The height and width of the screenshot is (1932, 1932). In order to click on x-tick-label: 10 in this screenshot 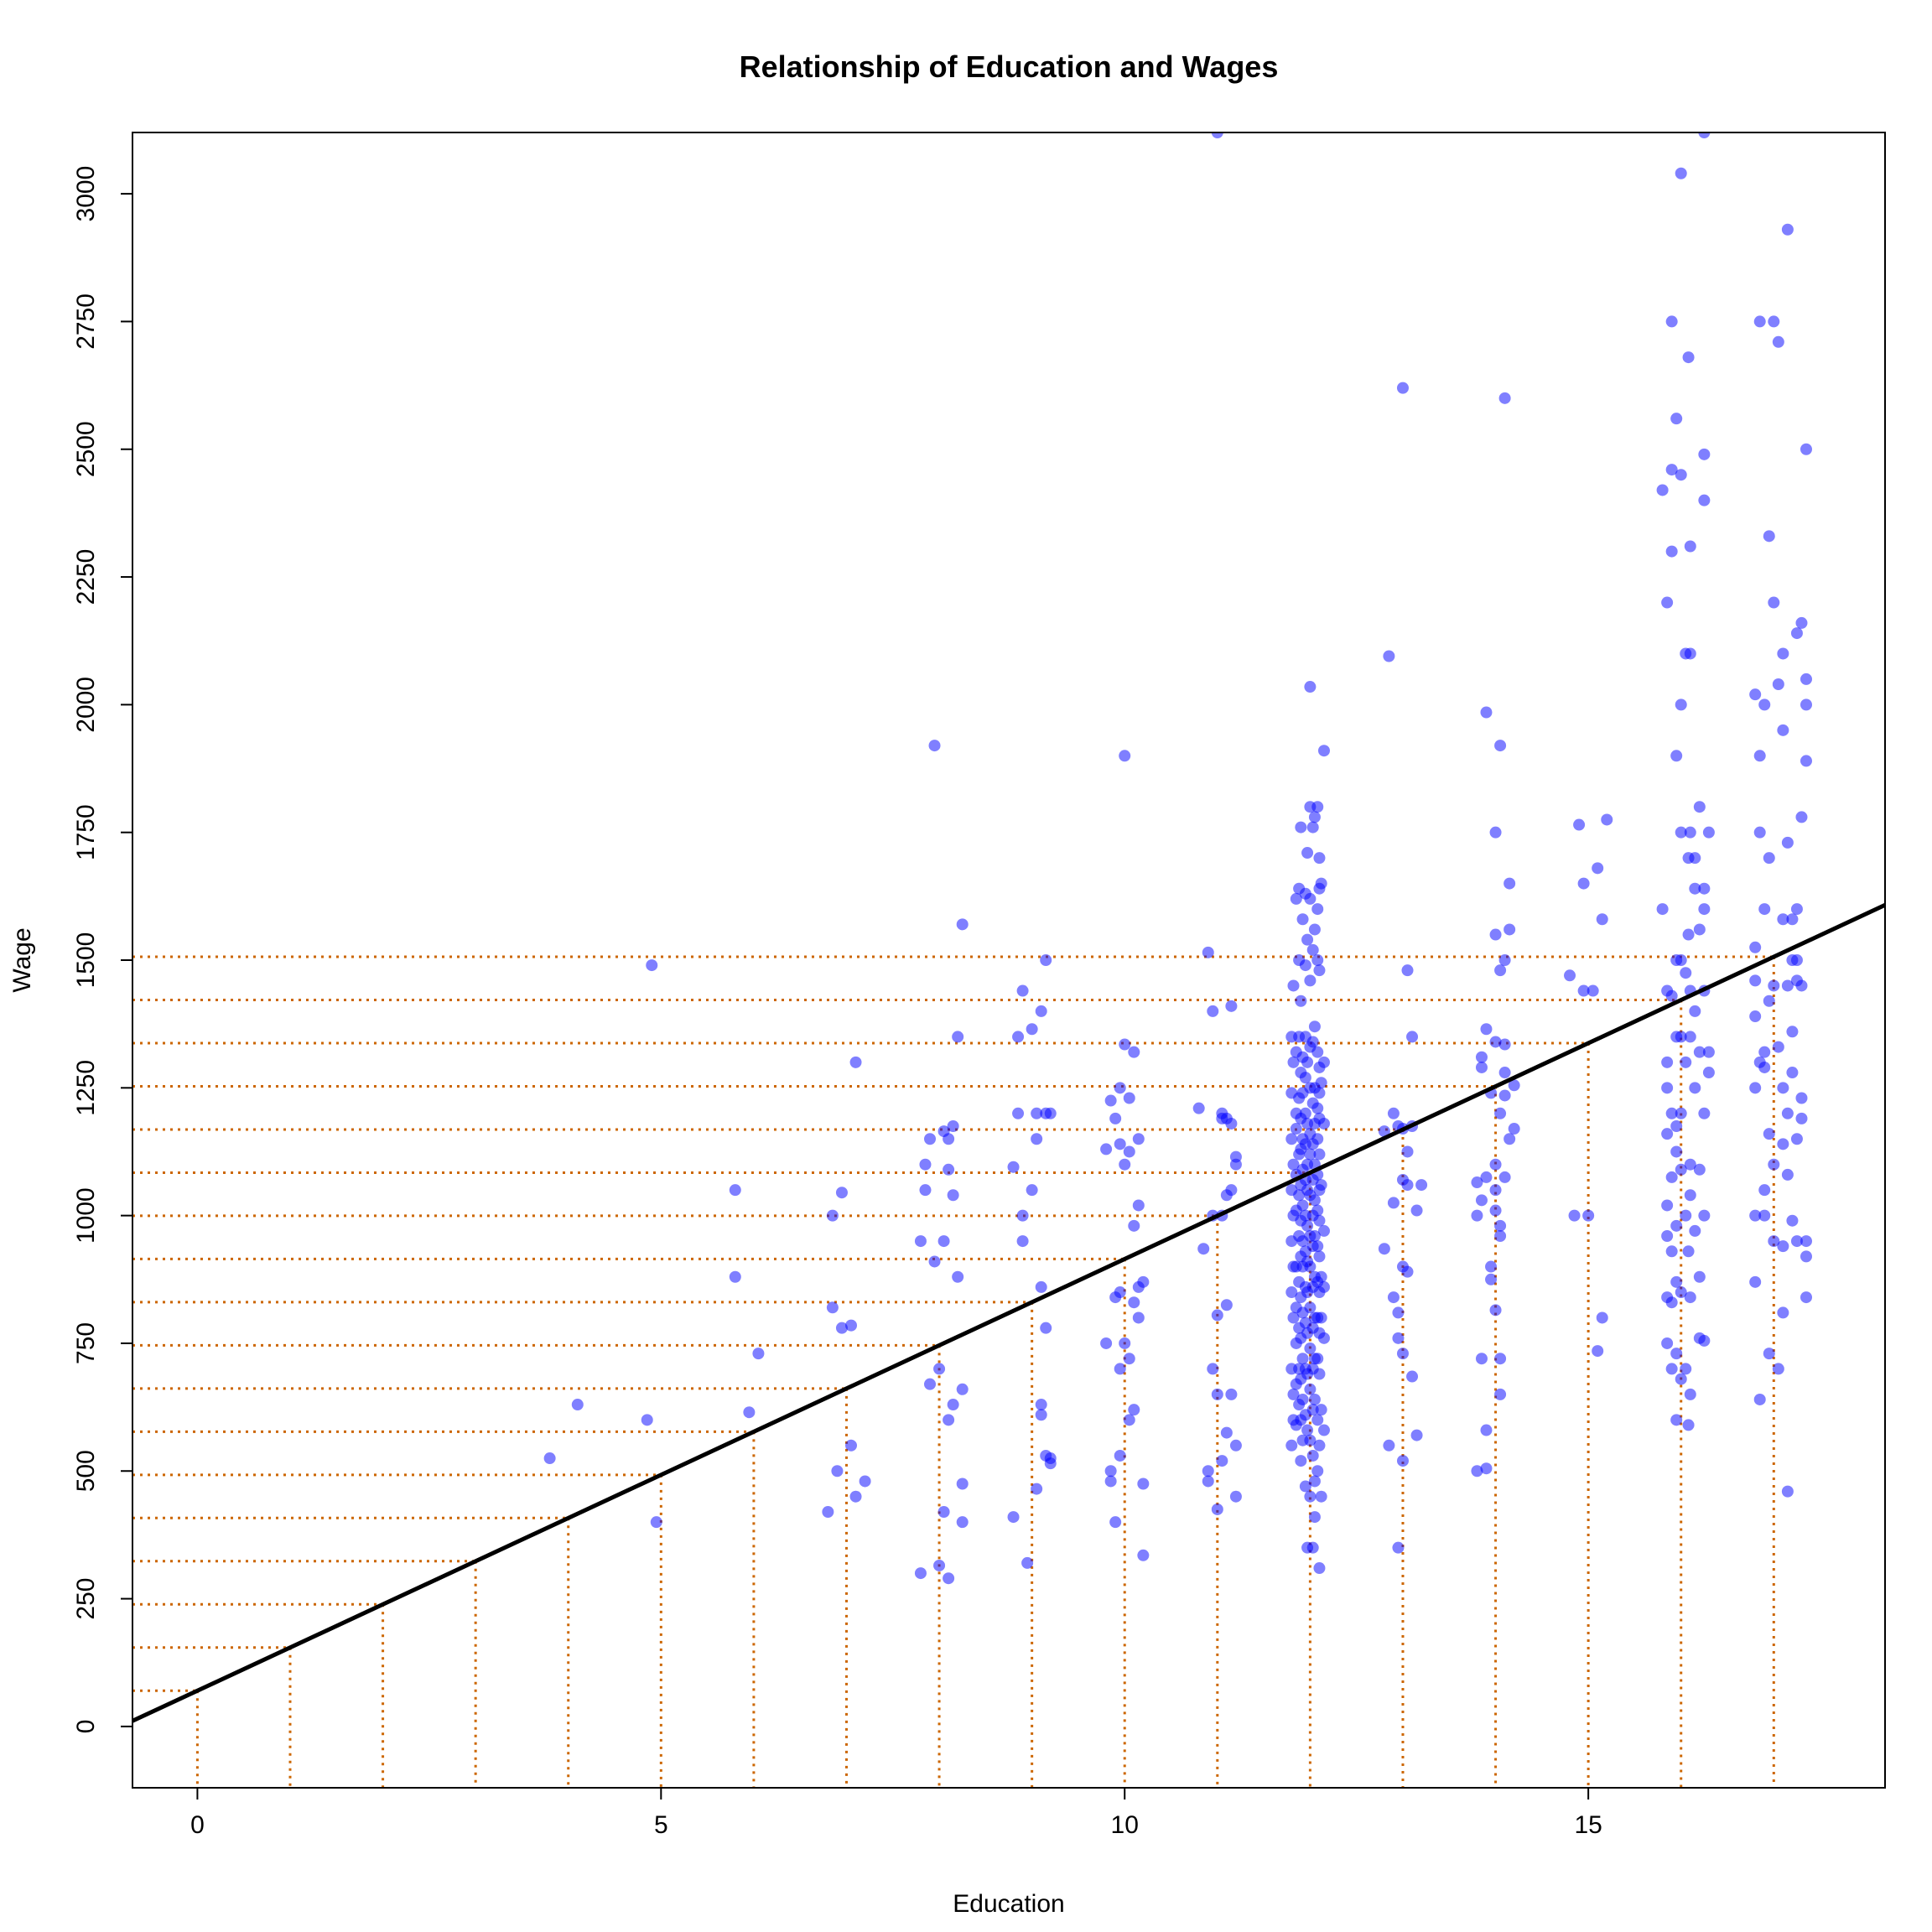, I will do `click(1125, 1825)`.